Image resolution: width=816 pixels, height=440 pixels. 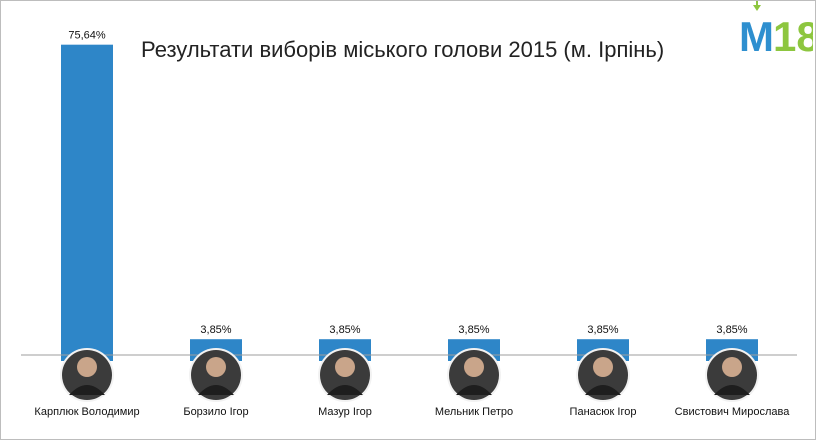 I want to click on category-label-6: Свистович Мирослава, so click(x=733, y=412).